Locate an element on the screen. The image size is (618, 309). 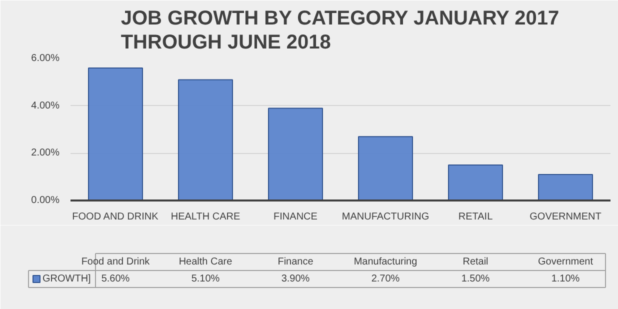
x-tick-label: FOOD AND DRINK is located at coordinates (115, 217).